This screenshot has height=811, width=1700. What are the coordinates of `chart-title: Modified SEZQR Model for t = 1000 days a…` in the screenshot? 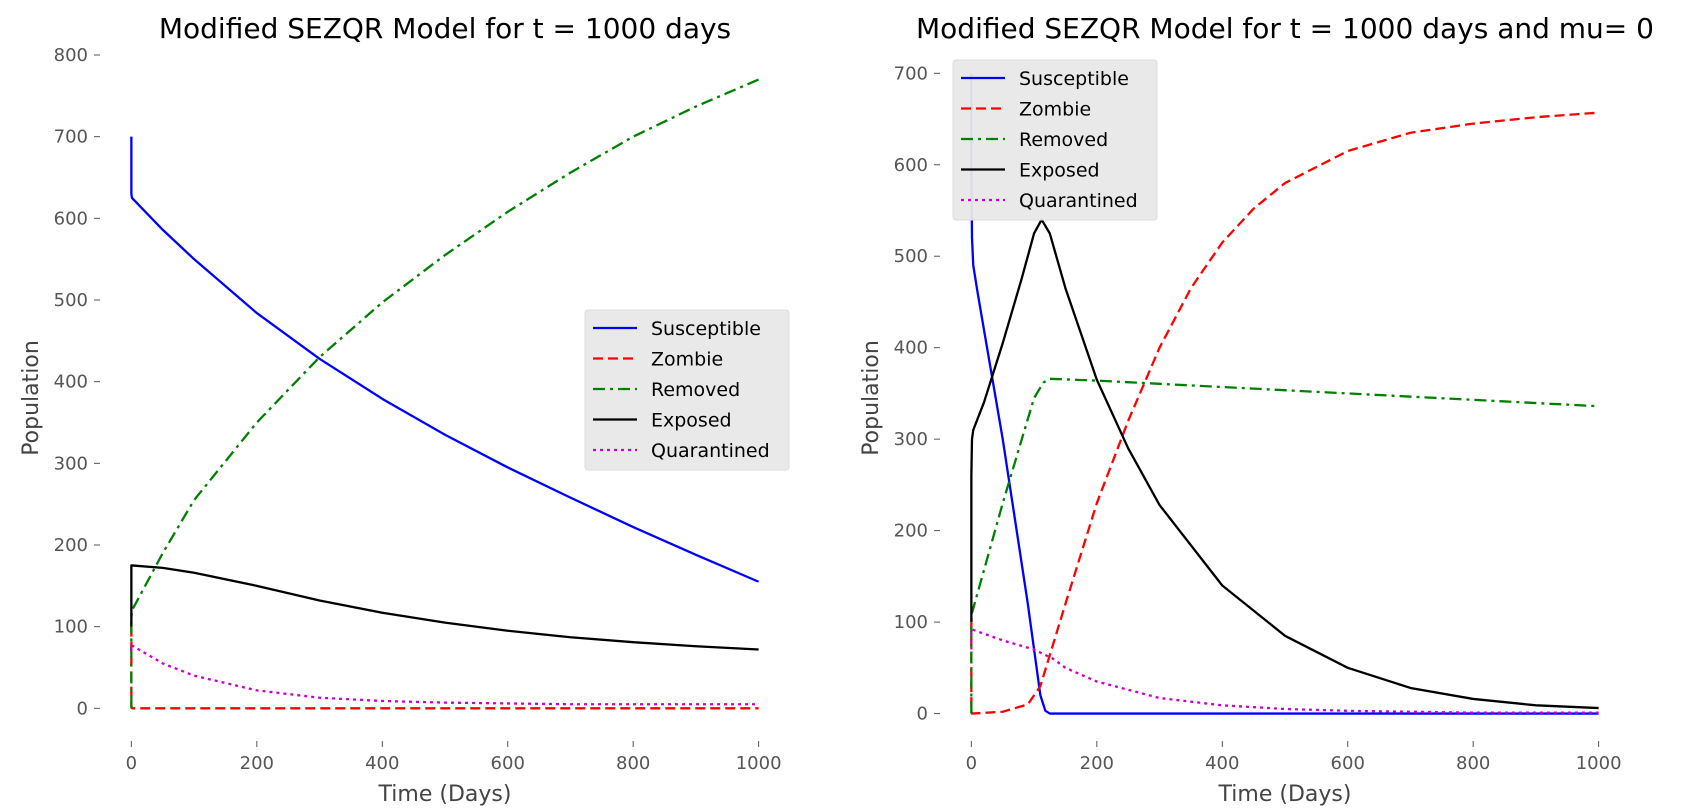 It's located at (1285, 28).